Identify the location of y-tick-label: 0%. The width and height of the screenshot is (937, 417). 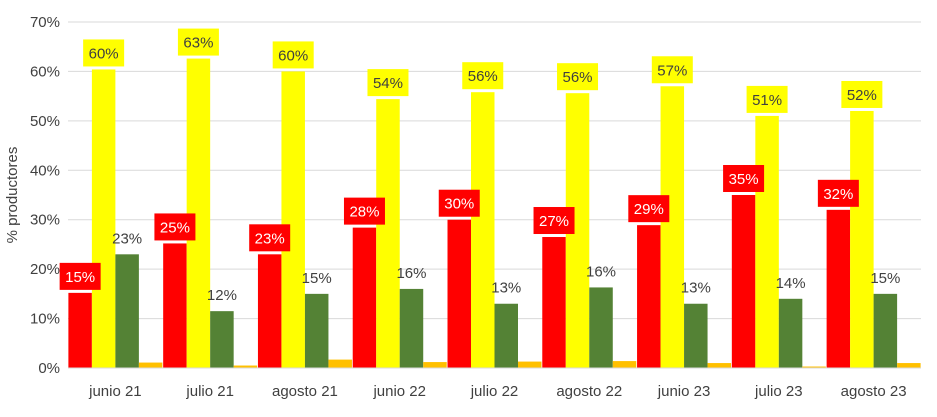
(49, 368).